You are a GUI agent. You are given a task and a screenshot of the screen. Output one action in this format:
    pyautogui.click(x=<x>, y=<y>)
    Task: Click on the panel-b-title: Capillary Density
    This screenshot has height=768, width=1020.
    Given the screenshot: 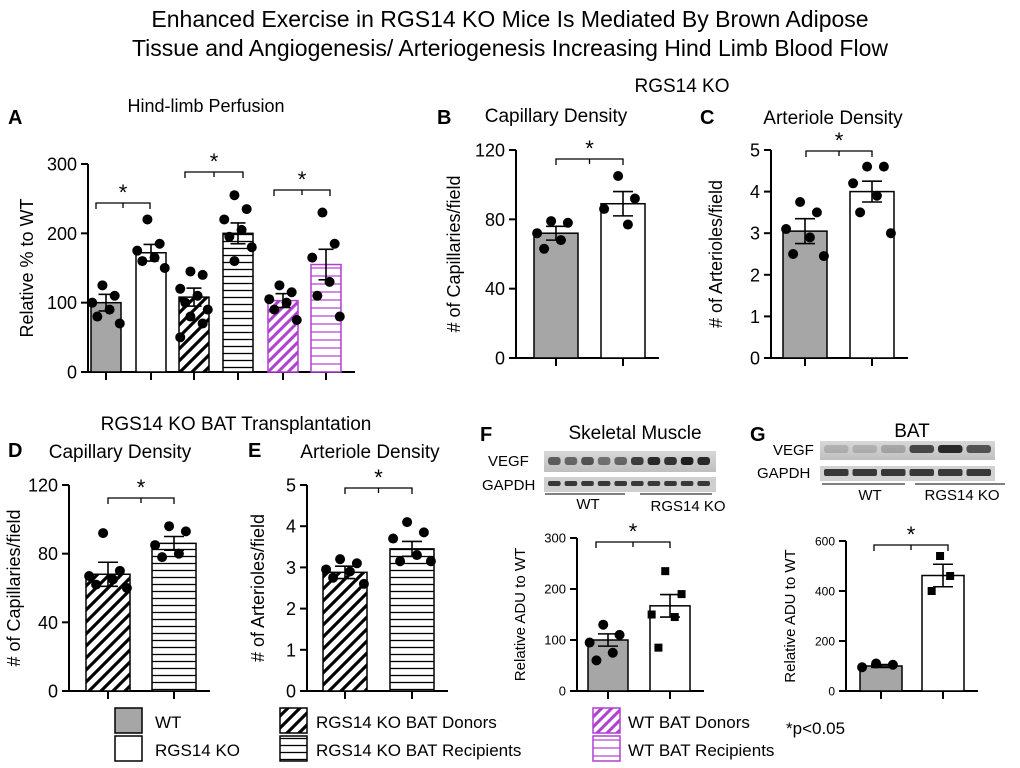 What is the action you would take?
    pyautogui.click(x=556, y=116)
    